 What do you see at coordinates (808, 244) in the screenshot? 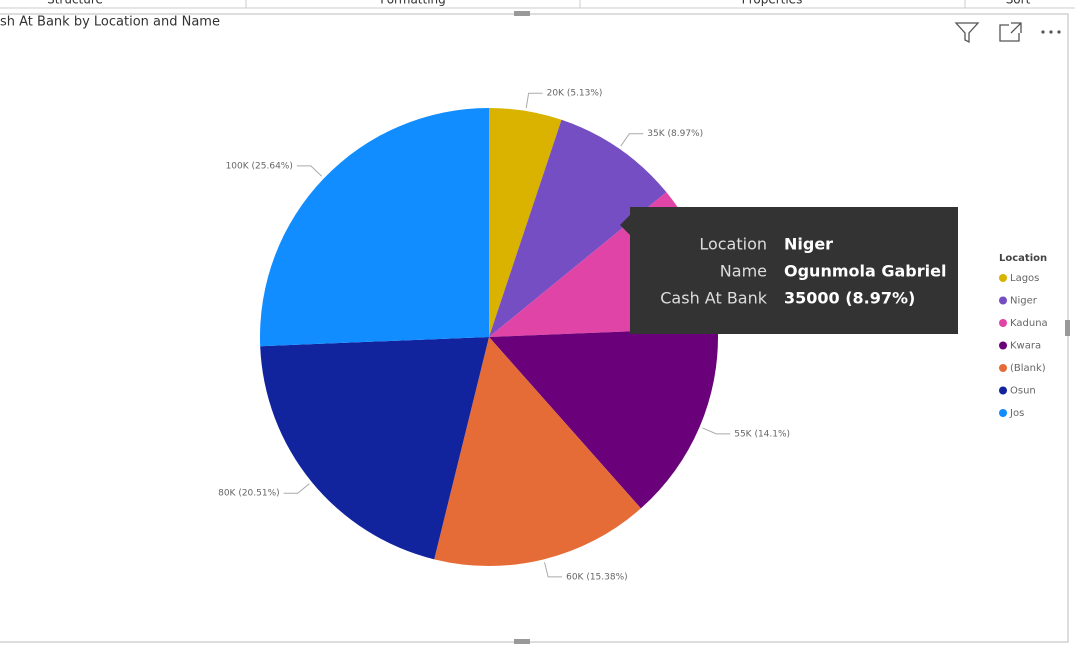
I see `tooltip-value: Niger` at bounding box center [808, 244].